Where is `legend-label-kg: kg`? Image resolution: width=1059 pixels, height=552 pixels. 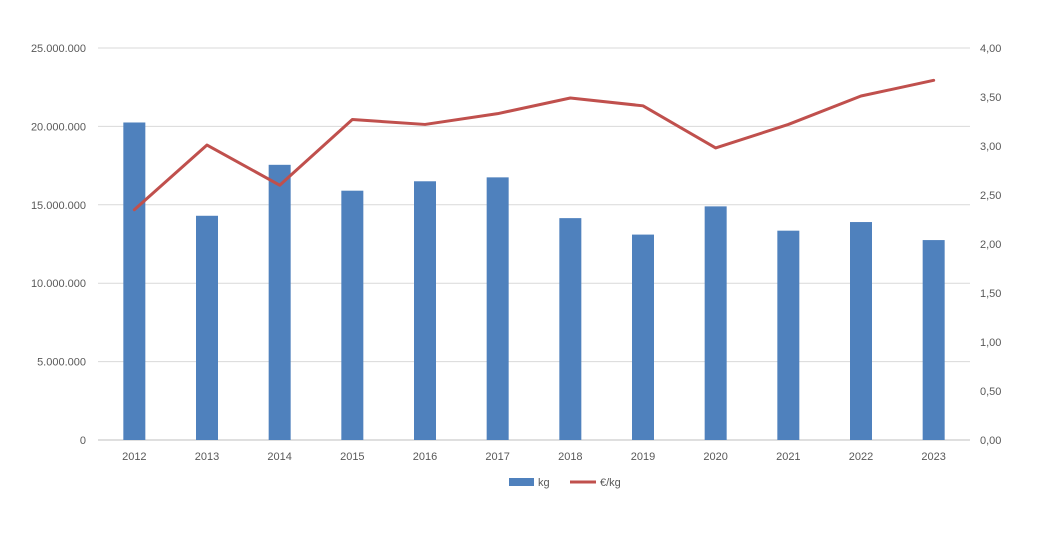
legend-label-kg: kg is located at coordinates (544, 483).